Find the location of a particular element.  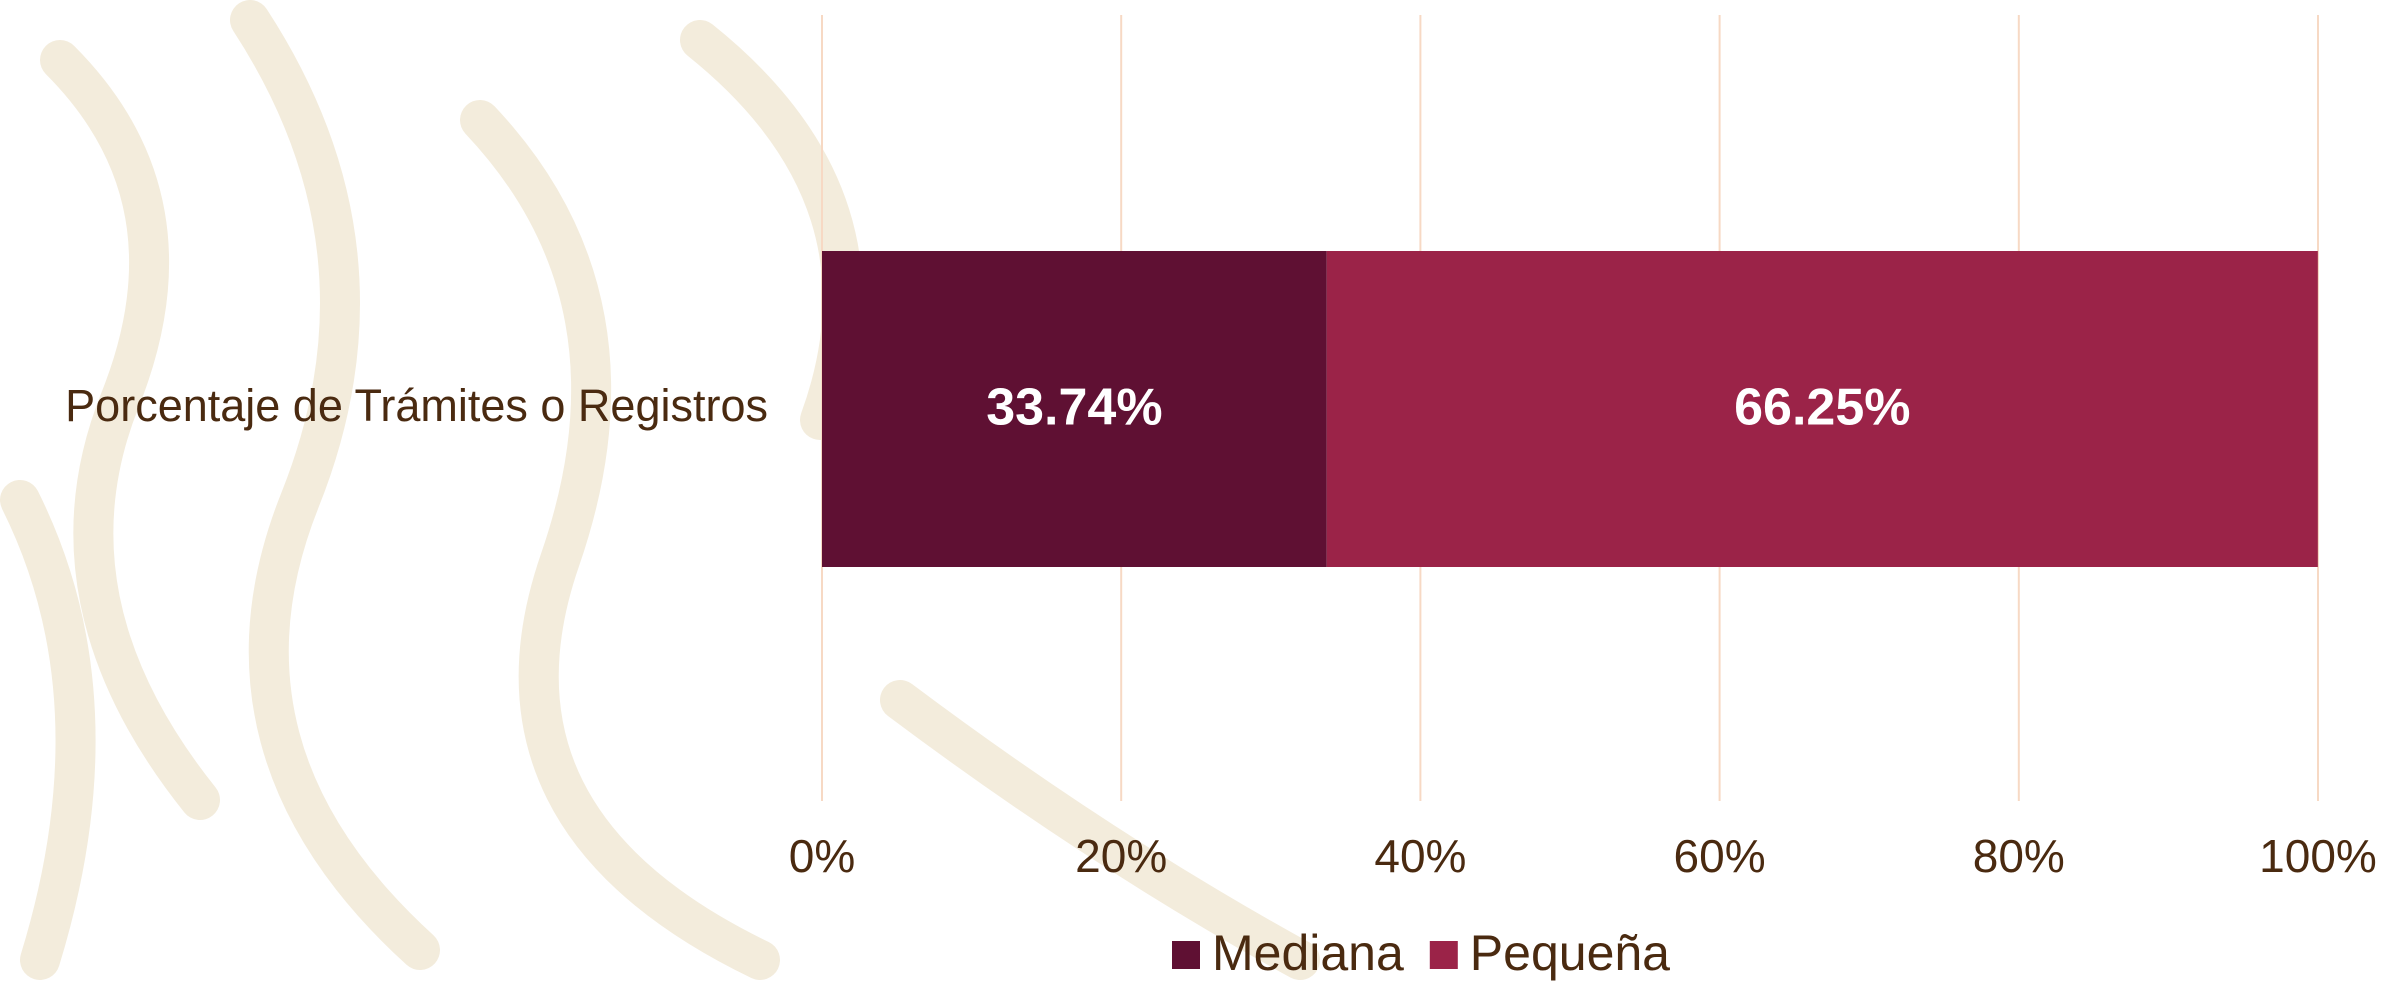

data-label: 66.25% is located at coordinates (1822, 408).